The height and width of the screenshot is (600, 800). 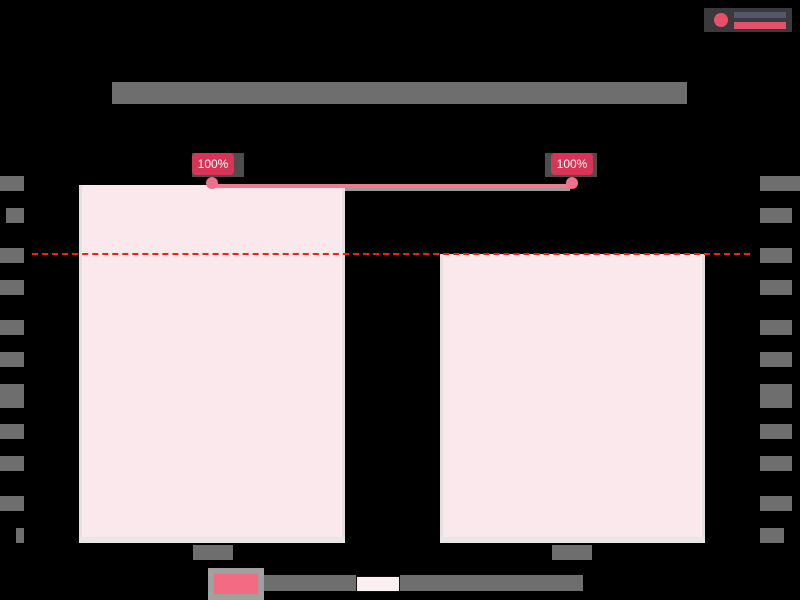 I want to click on legend-swatch-line, so click(x=236, y=584).